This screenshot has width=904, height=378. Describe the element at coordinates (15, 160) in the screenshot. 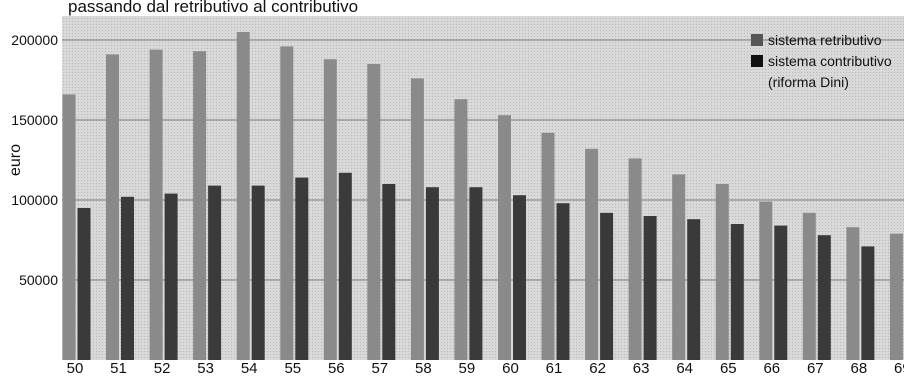

I see `y-axis-label: euro` at that location.